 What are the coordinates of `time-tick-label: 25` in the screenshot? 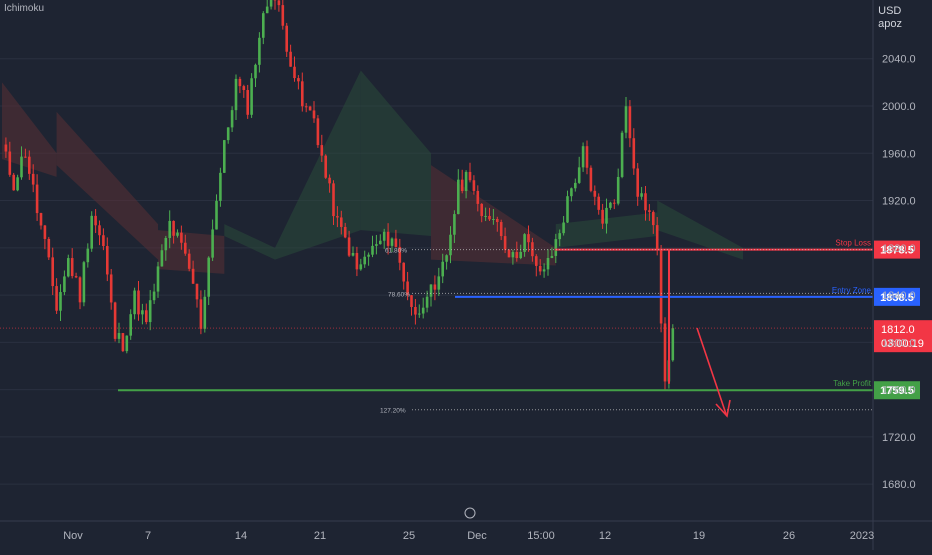 It's located at (409, 536).